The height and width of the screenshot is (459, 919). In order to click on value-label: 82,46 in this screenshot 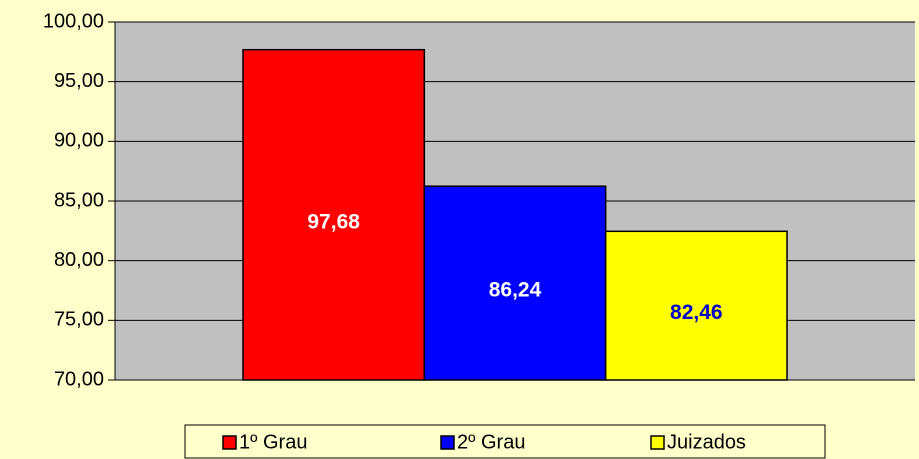, I will do `click(696, 312)`.